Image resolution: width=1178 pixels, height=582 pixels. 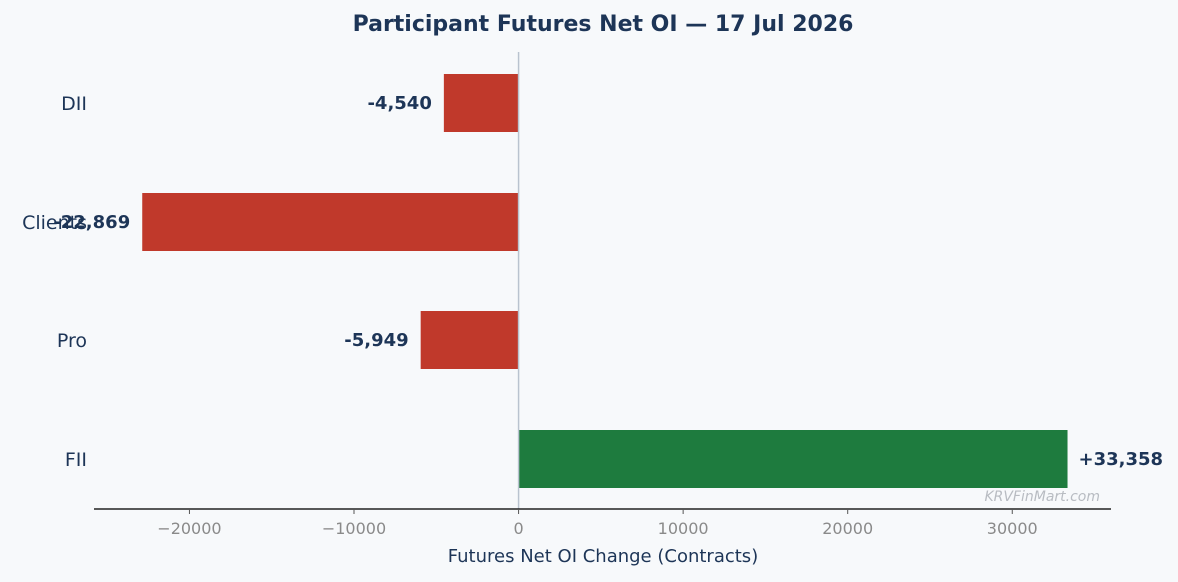 I want to click on value-label-pro: -5,949, so click(x=376, y=340).